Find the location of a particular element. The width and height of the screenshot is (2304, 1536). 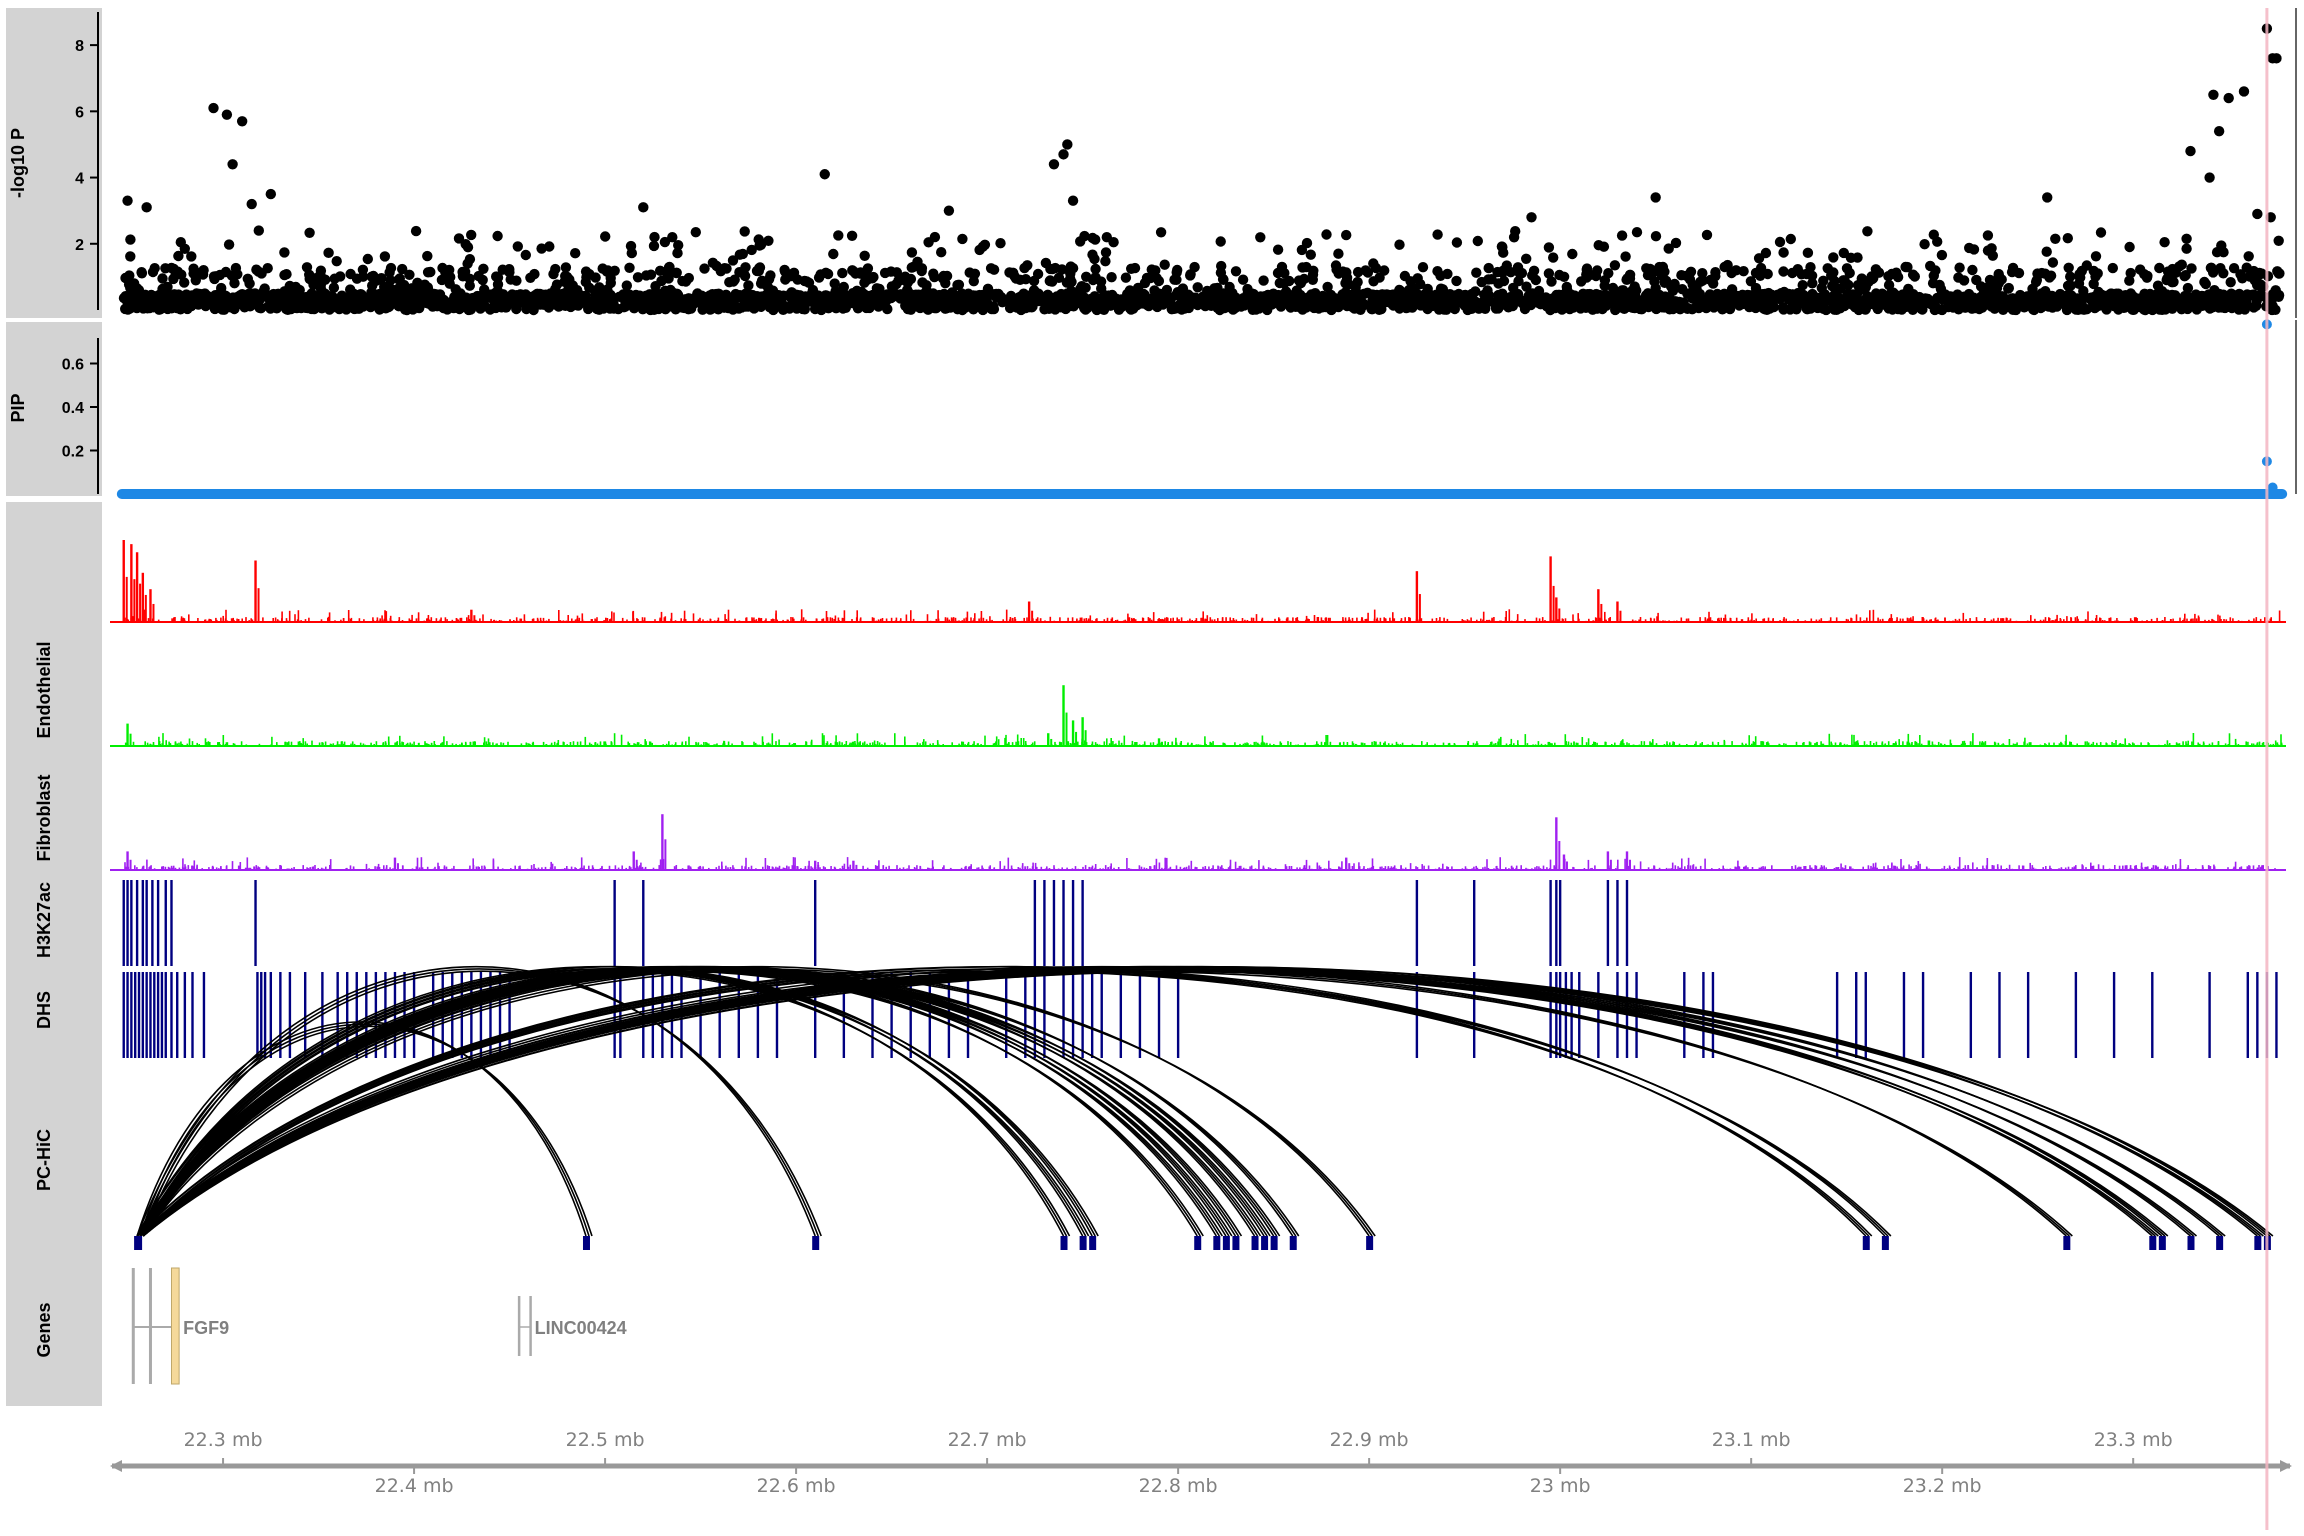

pip-ytick-label: 0.4 is located at coordinates (73, 408).